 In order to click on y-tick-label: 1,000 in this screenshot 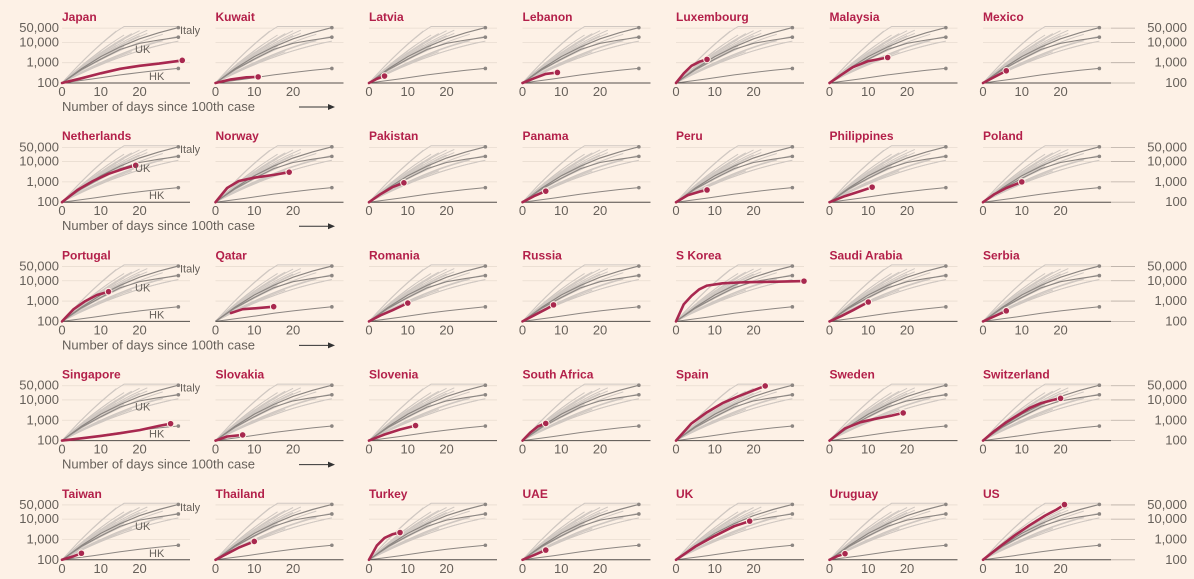, I will do `click(42, 181)`.